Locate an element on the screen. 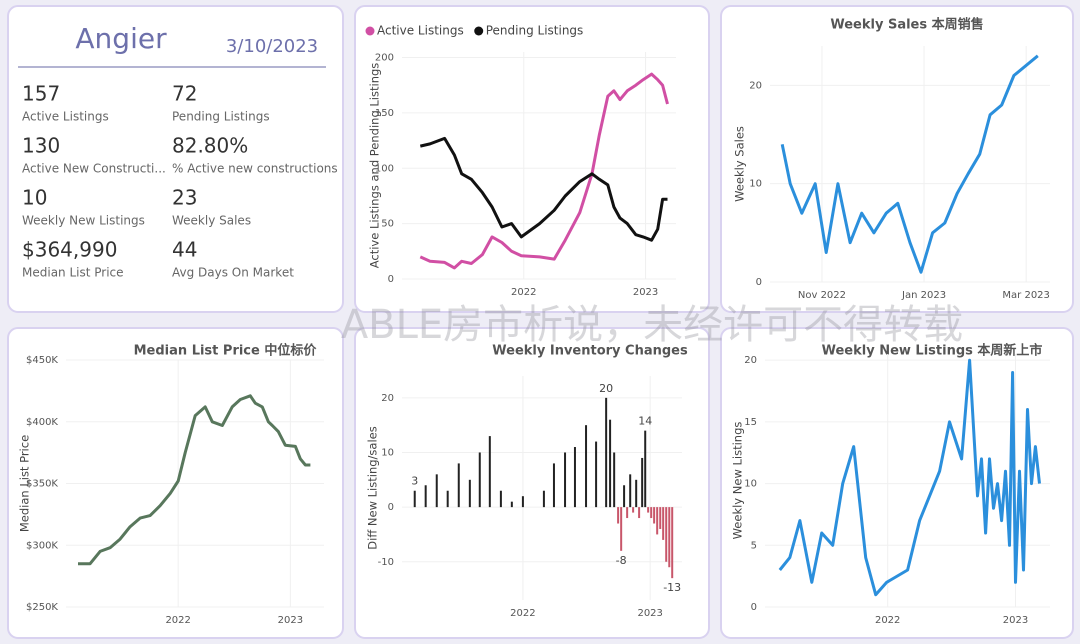  y-axis-label: Active Listings and Pending Listings is located at coordinates (375, 166).